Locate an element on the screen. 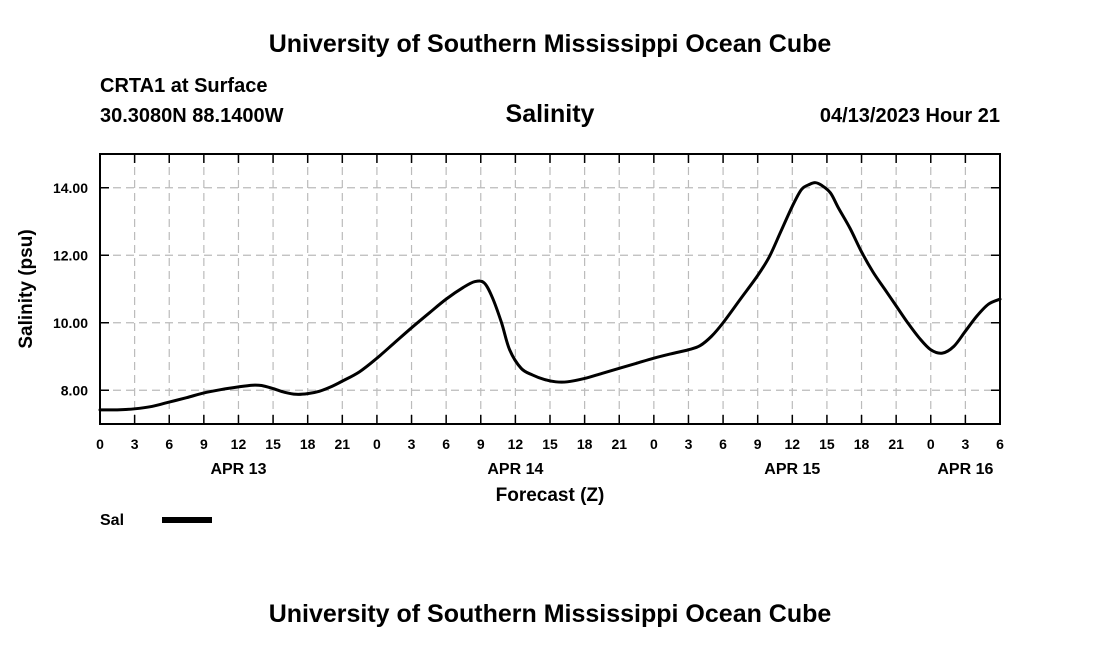 The image size is (1100, 650). y-tick-label: 14.00 is located at coordinates (70, 188).